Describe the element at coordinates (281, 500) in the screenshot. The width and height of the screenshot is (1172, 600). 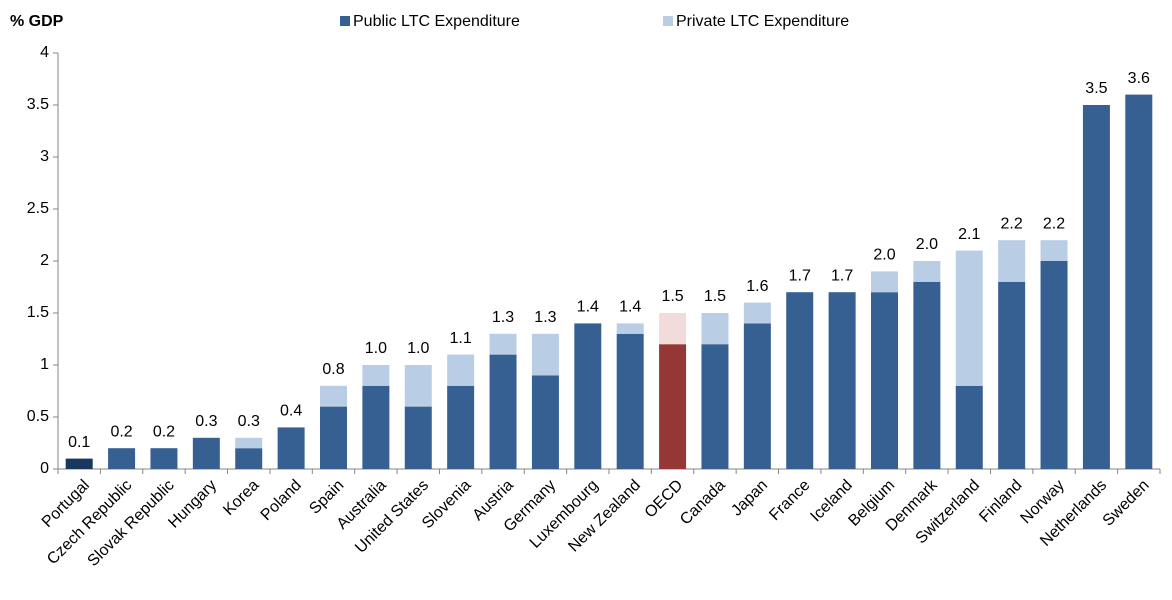
I see `x-tick-label: Poland` at that location.